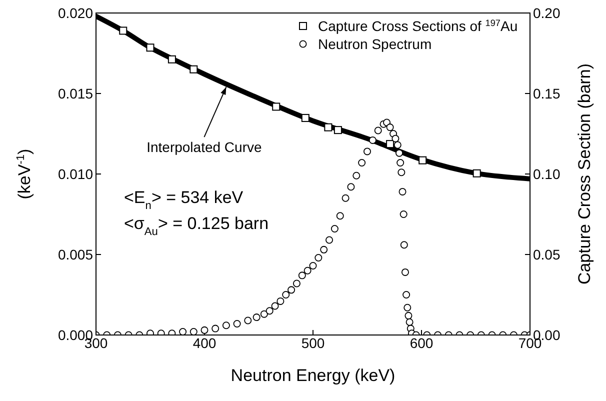 Image resolution: width=606 pixels, height=401 pixels. What do you see at coordinates (184, 200) in the screenshot?
I see `annotation: <E$_{n}$> = 534 keV` at bounding box center [184, 200].